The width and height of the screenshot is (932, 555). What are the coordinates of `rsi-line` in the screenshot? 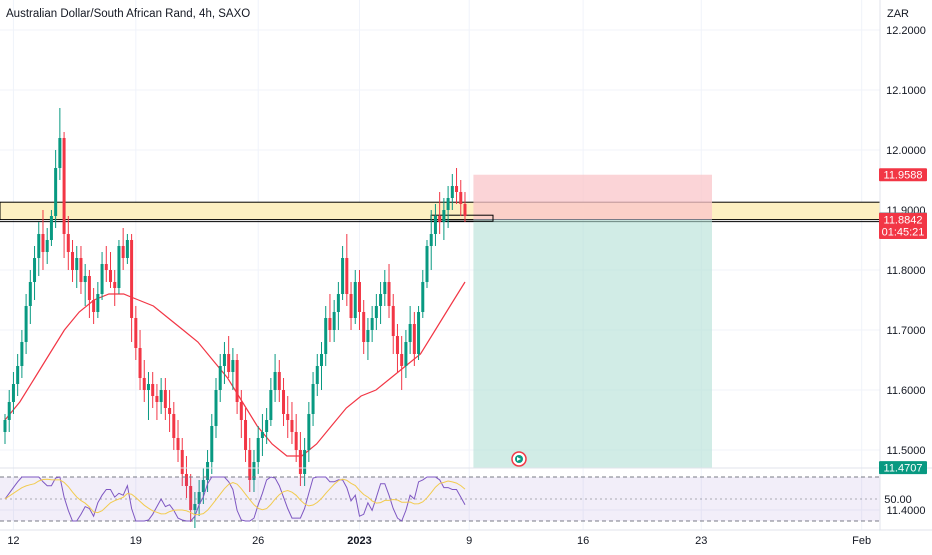 It's located at (235, 499).